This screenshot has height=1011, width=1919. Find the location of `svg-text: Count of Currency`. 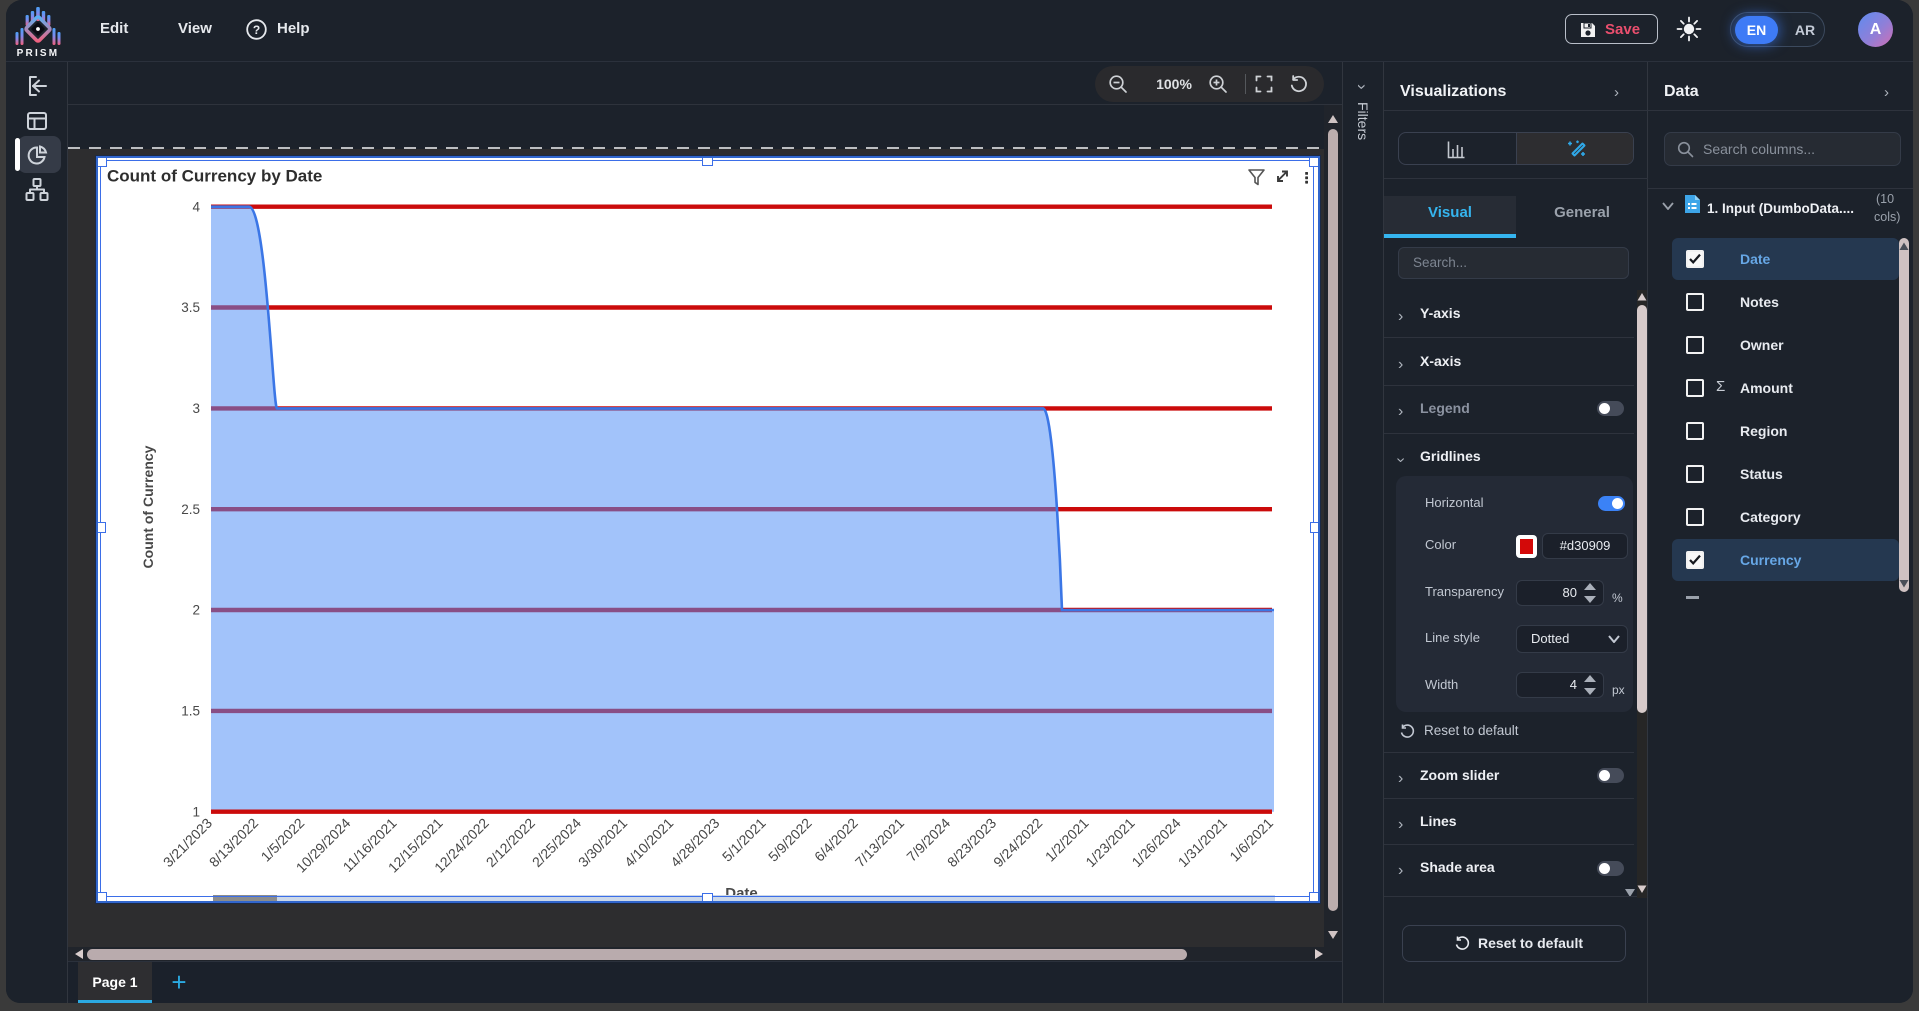

svg-text: Count of Currency is located at coordinates (148, 506).